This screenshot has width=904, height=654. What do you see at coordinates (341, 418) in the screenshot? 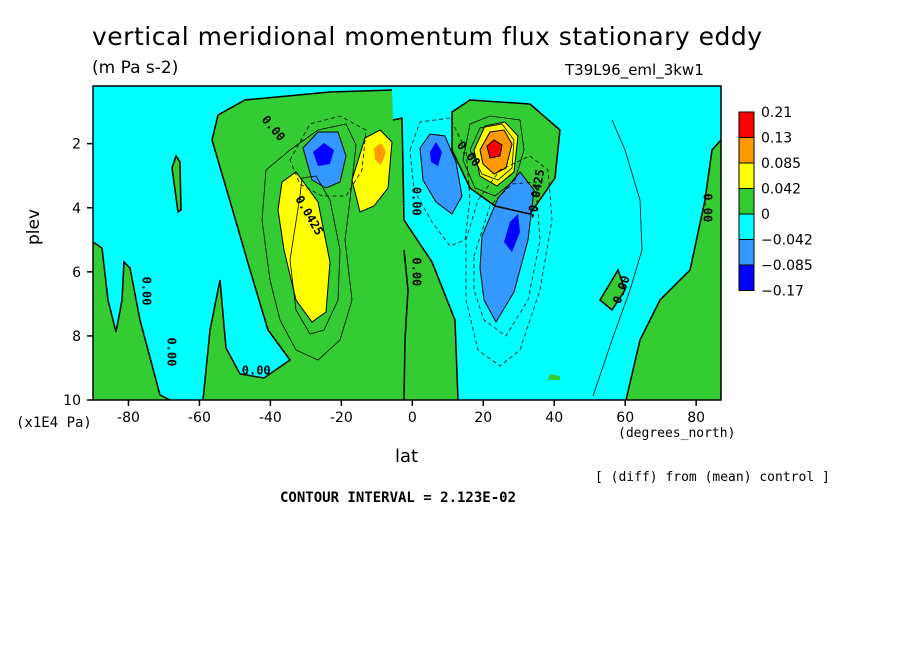
I see `x-tick-label: -20` at bounding box center [341, 418].